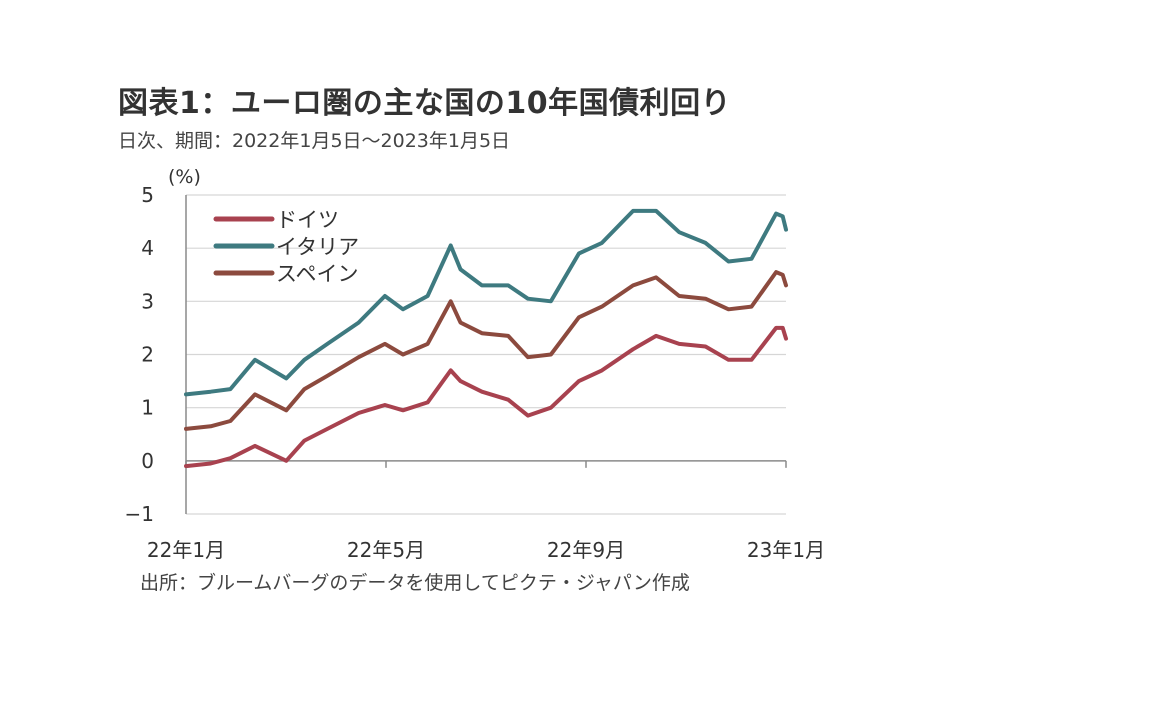 The height and width of the screenshot is (720, 1152). I want to click on legend-label: イタリア, so click(317, 247).